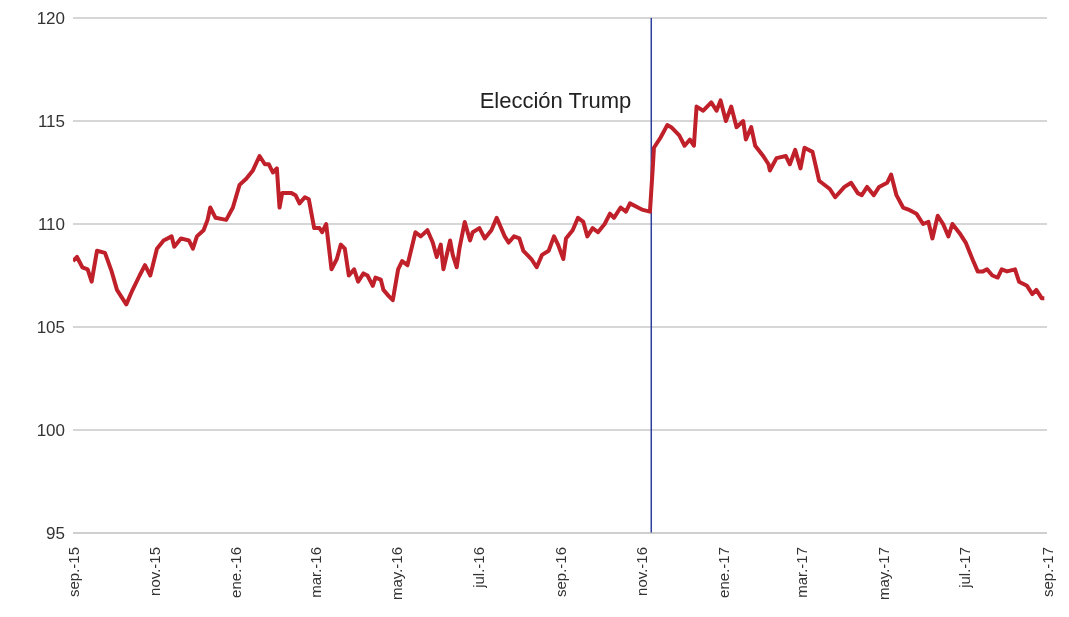 The width and height of the screenshot is (1069, 617). What do you see at coordinates (50, 328) in the screenshot?
I see `y-tick-label: 105` at bounding box center [50, 328].